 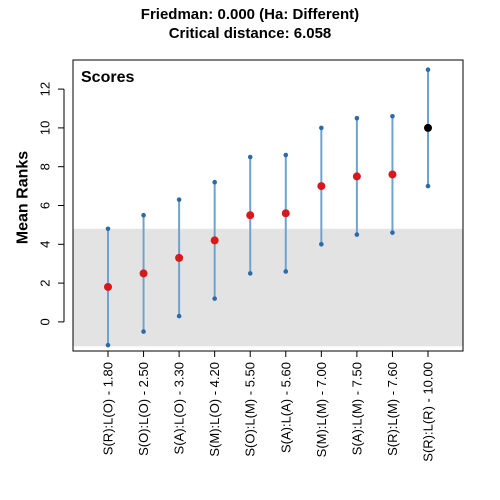 I want to click on y-tick-label: 2, so click(x=45, y=282).